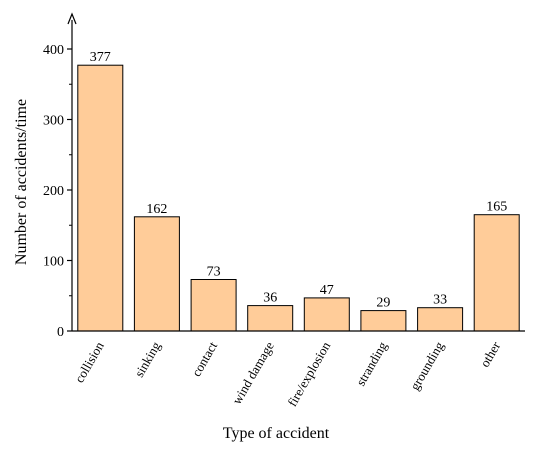 This screenshot has height=451, width=550. What do you see at coordinates (383, 303) in the screenshot?
I see `data-label-stranding: 29` at bounding box center [383, 303].